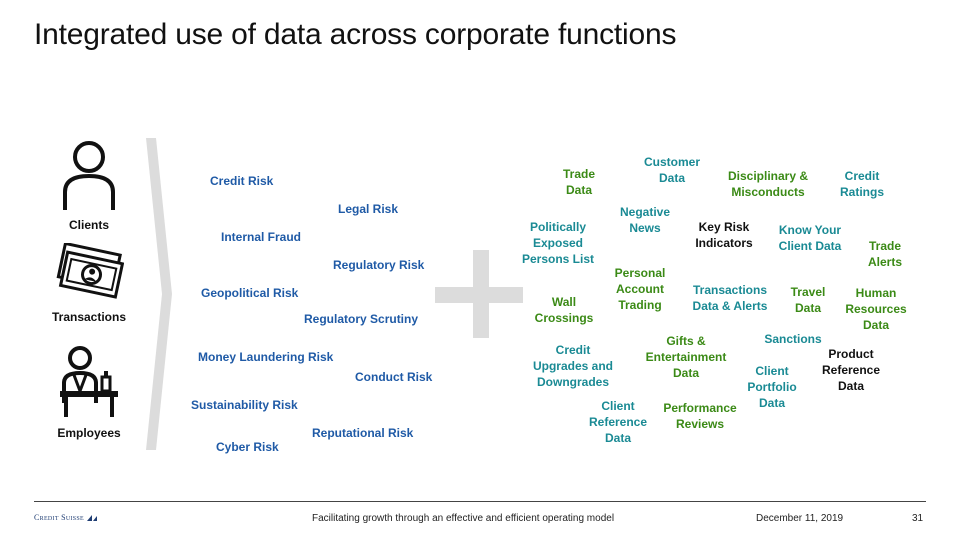  What do you see at coordinates (88, 225) in the screenshot?
I see `entity-label-clients: Clients` at bounding box center [88, 225].